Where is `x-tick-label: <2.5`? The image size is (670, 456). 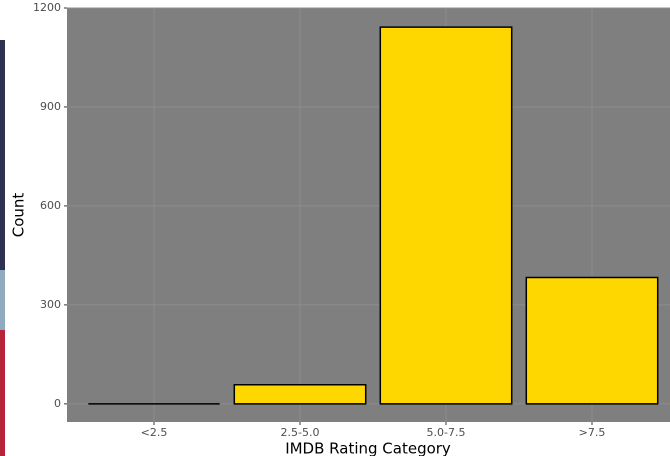 x-tick-label: <2.5 is located at coordinates (154, 432).